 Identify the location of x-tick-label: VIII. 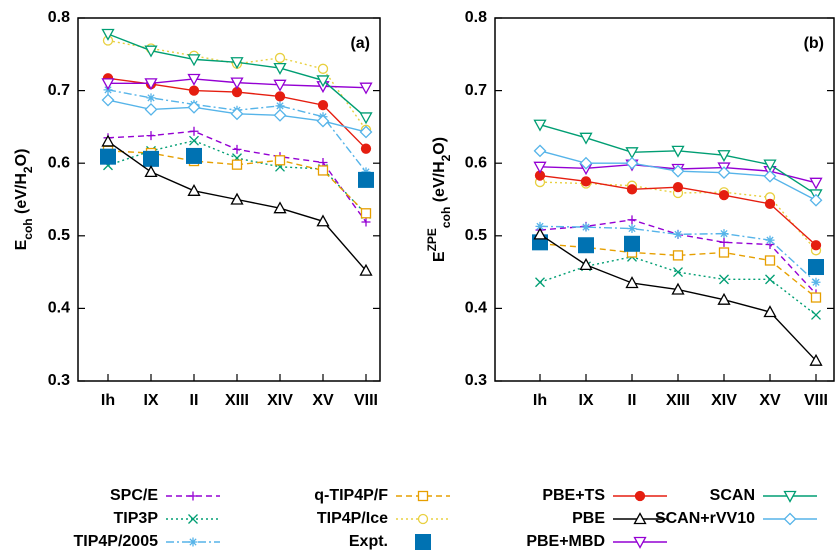
(366, 400).